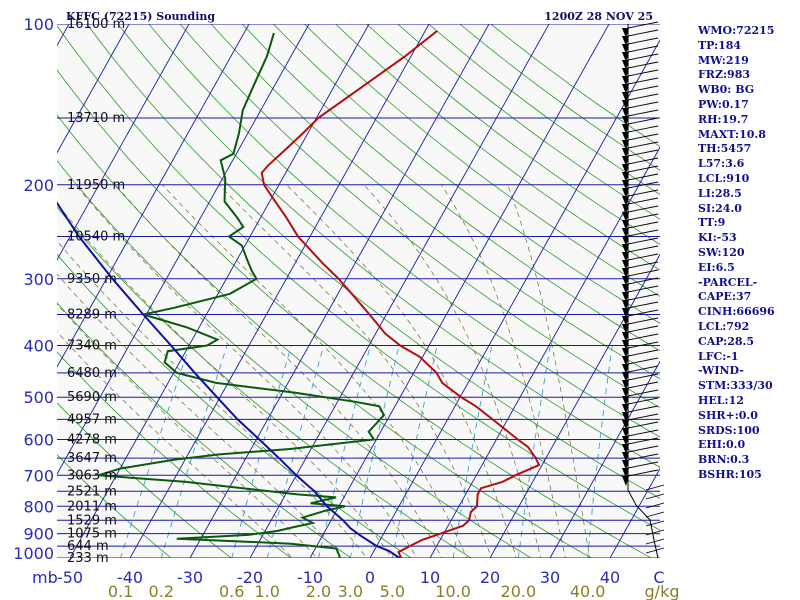  What do you see at coordinates (96, 24) in the screenshot?
I see `height-label: 16100 m` at bounding box center [96, 24].